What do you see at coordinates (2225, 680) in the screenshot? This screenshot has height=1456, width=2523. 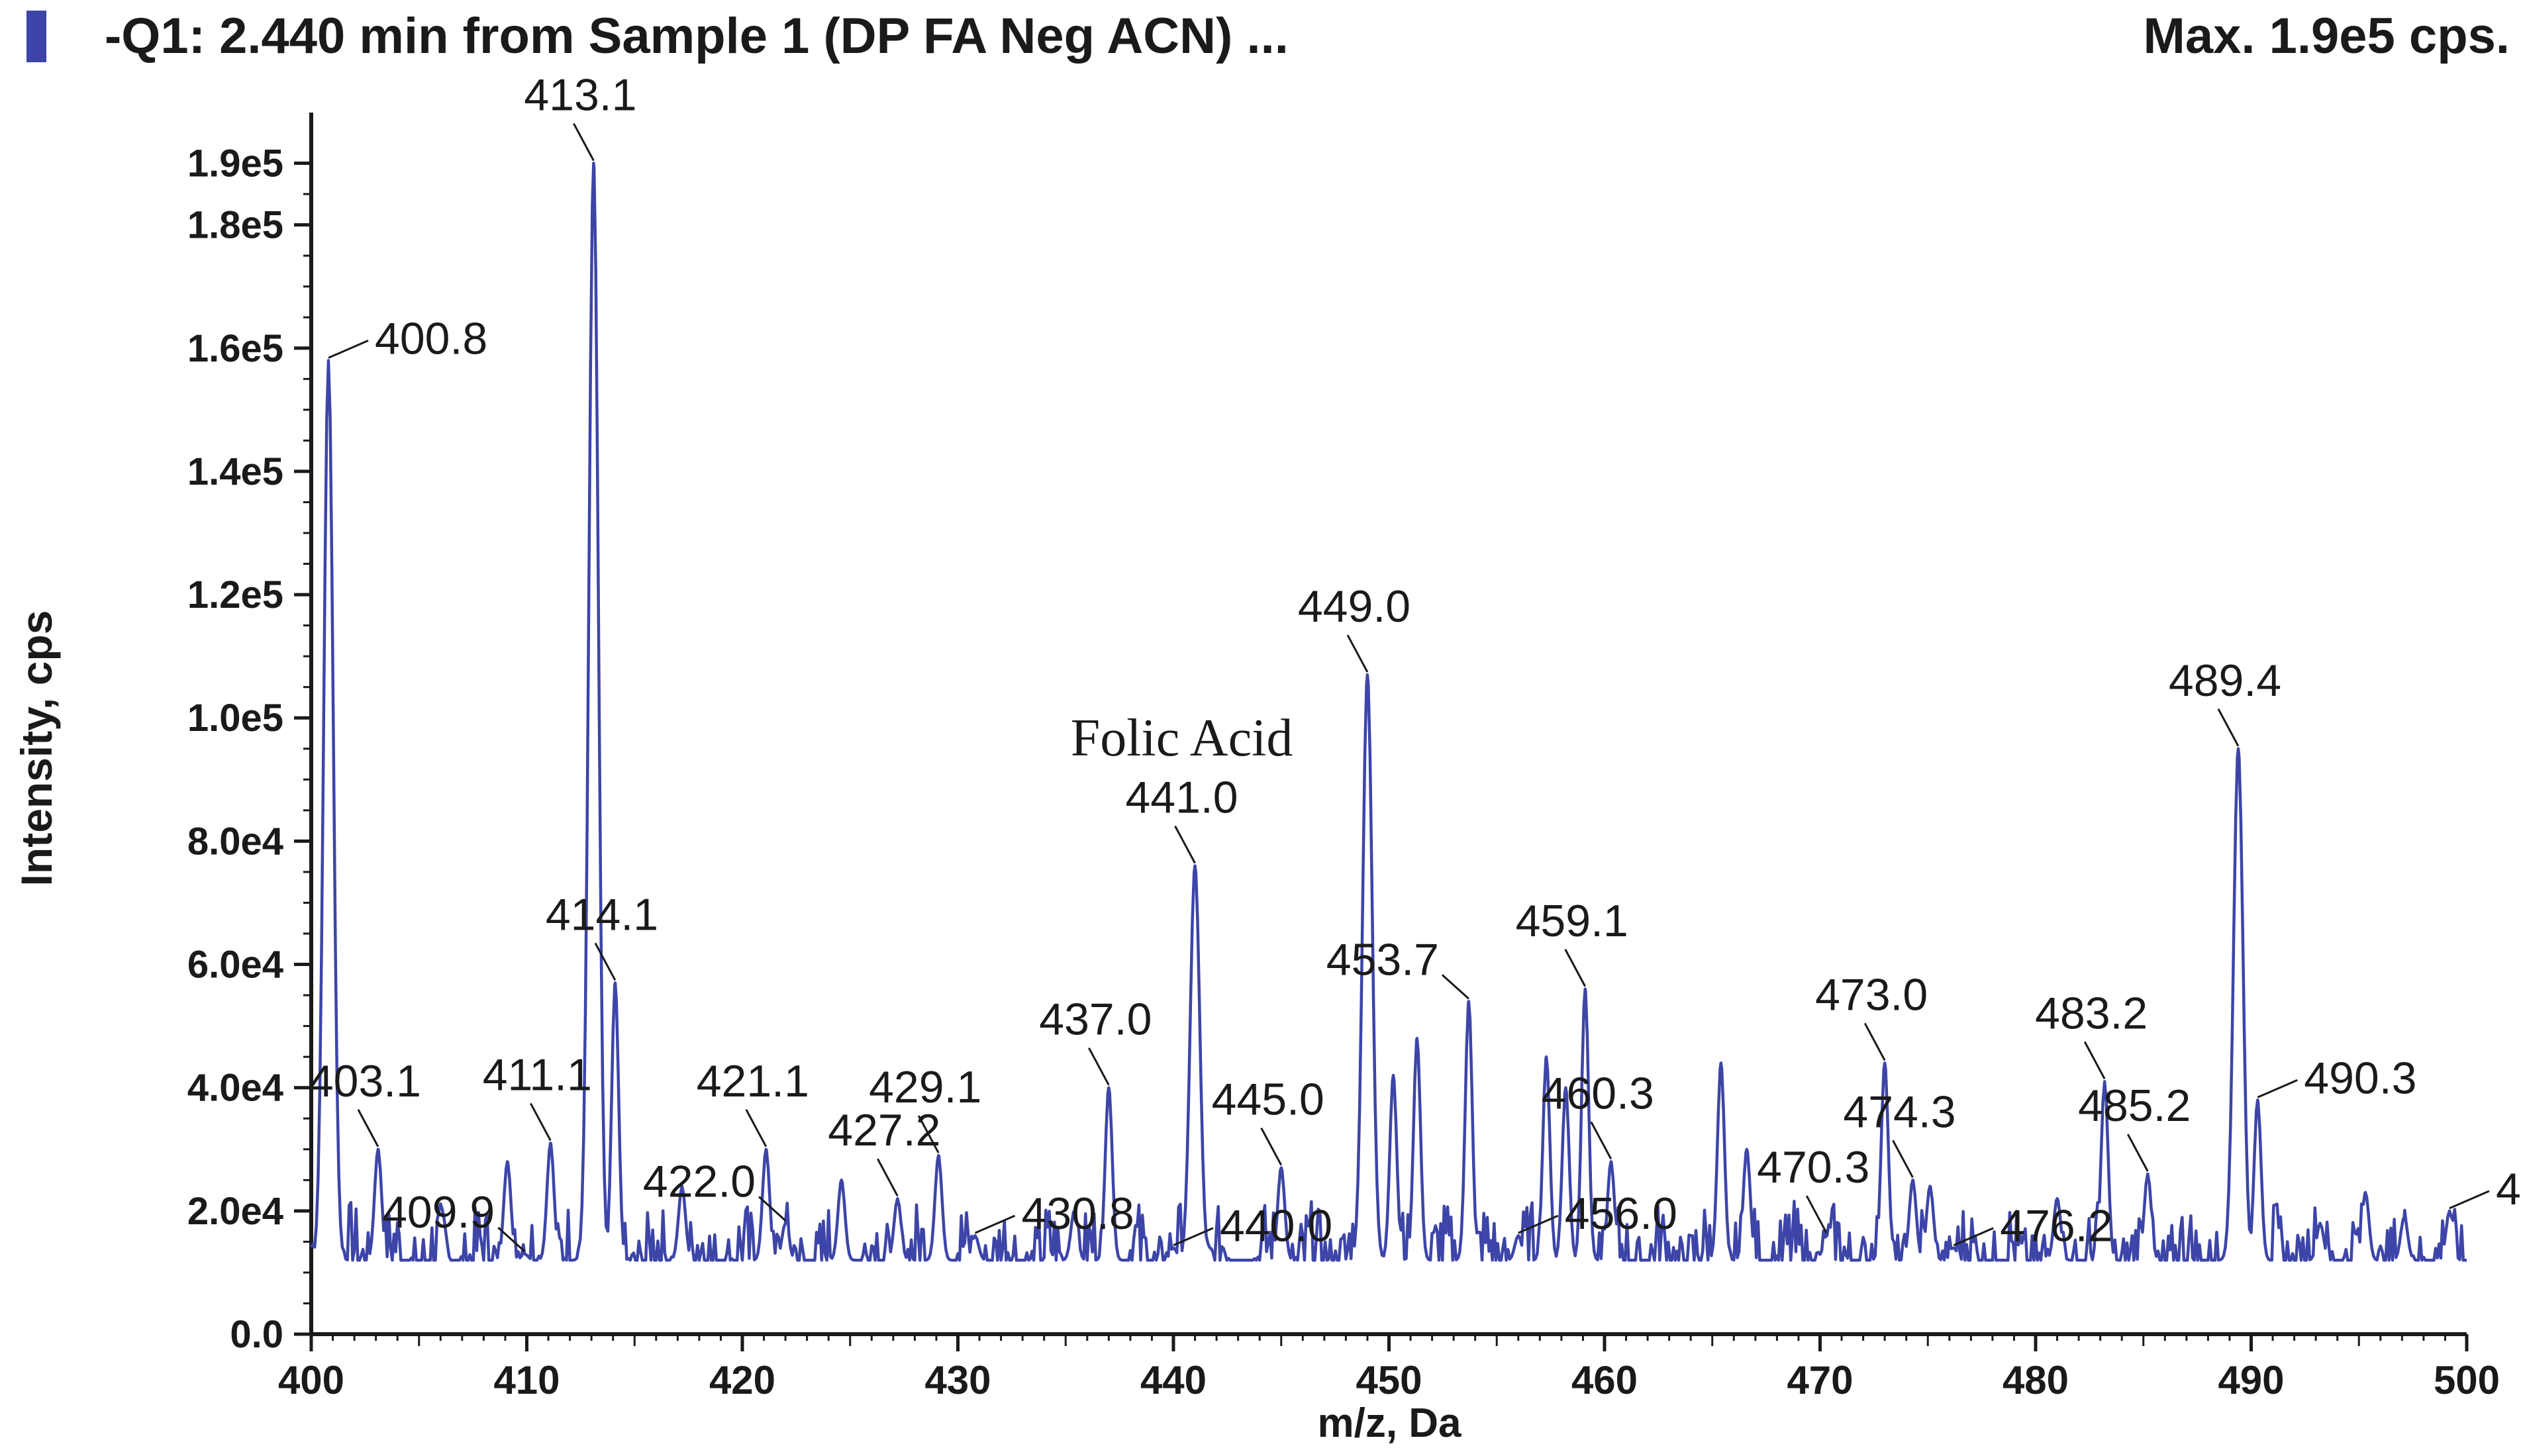 I see `peak-label: 489.4` at bounding box center [2225, 680].